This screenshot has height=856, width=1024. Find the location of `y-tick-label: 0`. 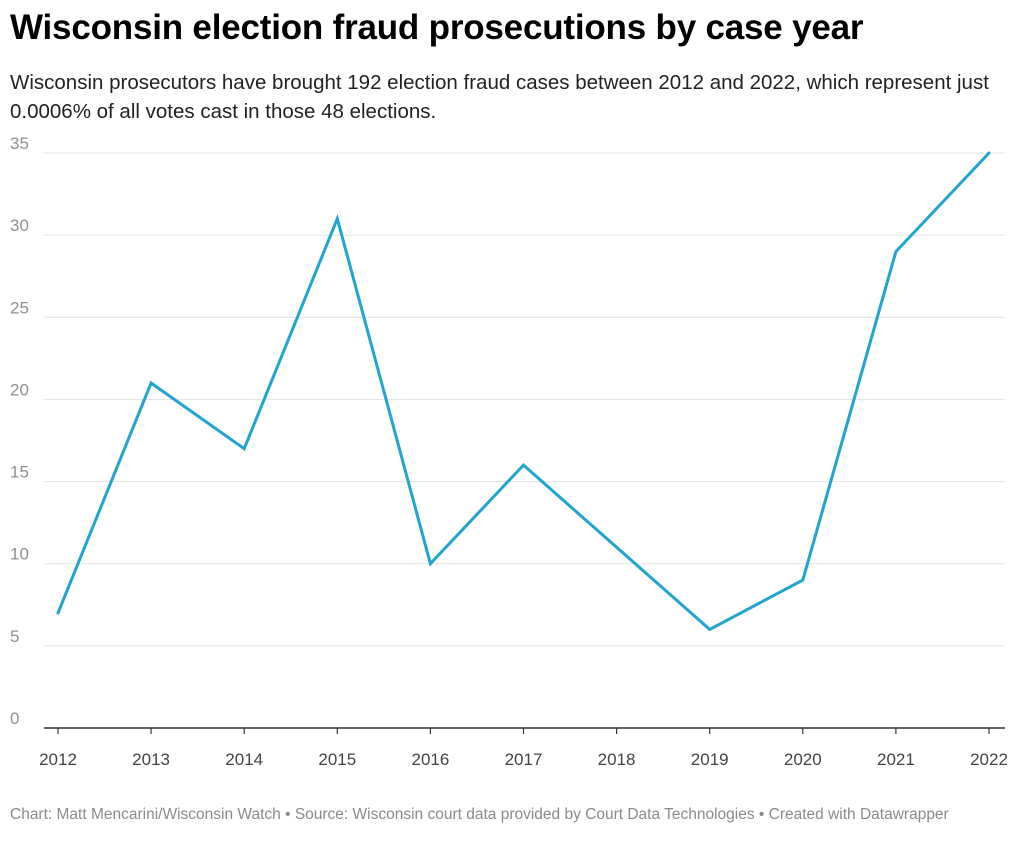

y-tick-label: 0 is located at coordinates (14, 718).